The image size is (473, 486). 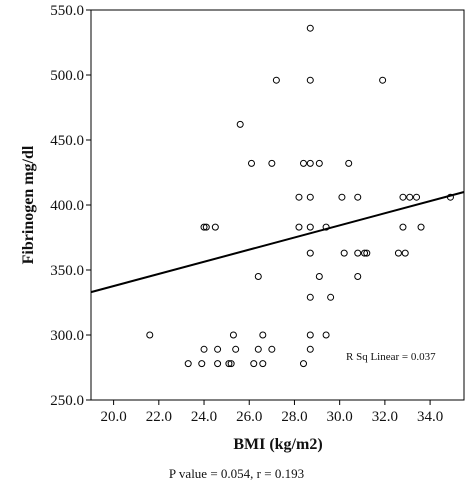 What do you see at coordinates (430, 417) in the screenshot?
I see `x-tick-label: 34.0` at bounding box center [430, 417].